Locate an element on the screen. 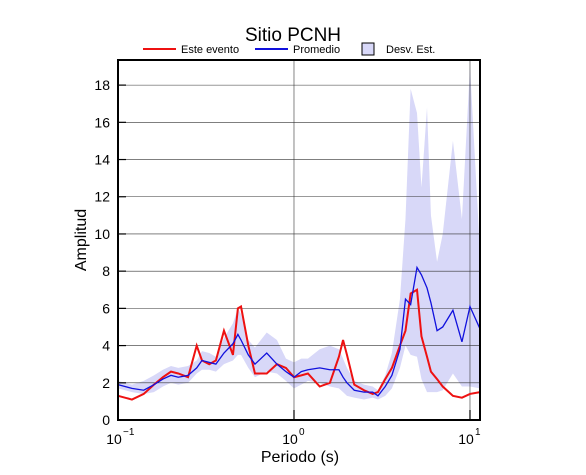 This screenshot has width=586, height=475. chart-title: Sitio PCNH is located at coordinates (293, 35).